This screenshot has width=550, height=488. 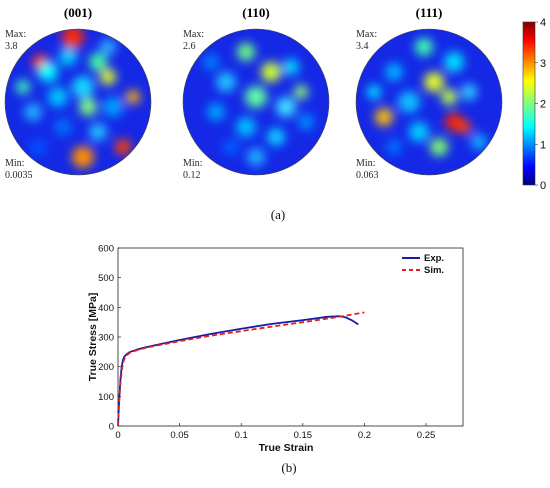 What do you see at coordinates (241, 435) in the screenshot?
I see `x-tick-label: 0.1` at bounding box center [241, 435].